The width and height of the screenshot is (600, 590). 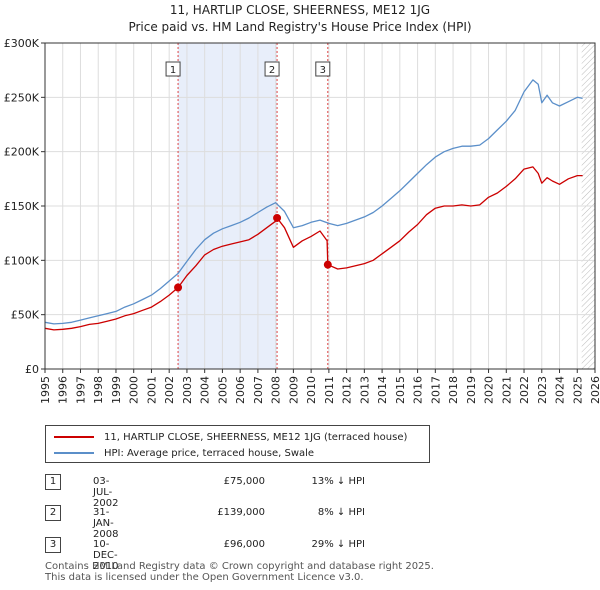 What do you see at coordinates (116, 390) in the screenshot?
I see `x-tick-label: 1999` at bounding box center [116, 390].